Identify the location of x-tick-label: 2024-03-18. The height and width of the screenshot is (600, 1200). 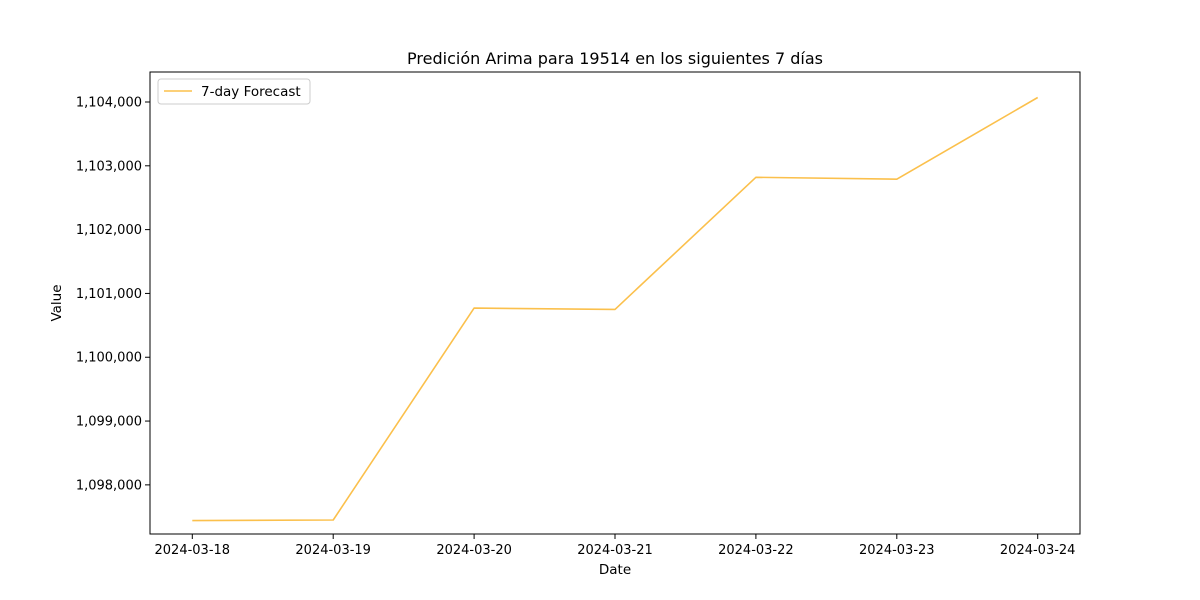
(193, 550).